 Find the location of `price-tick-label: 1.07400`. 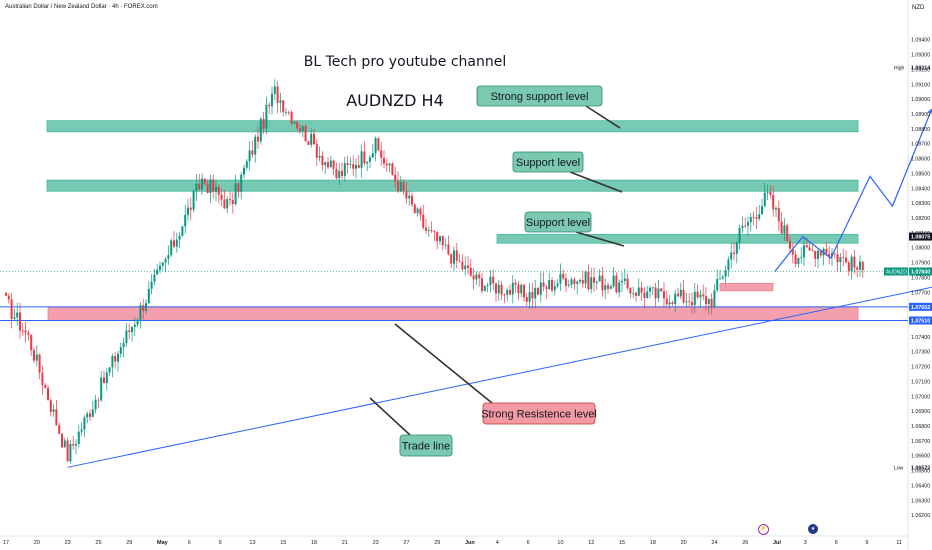

price-tick-label: 1.07400 is located at coordinates (920, 338).